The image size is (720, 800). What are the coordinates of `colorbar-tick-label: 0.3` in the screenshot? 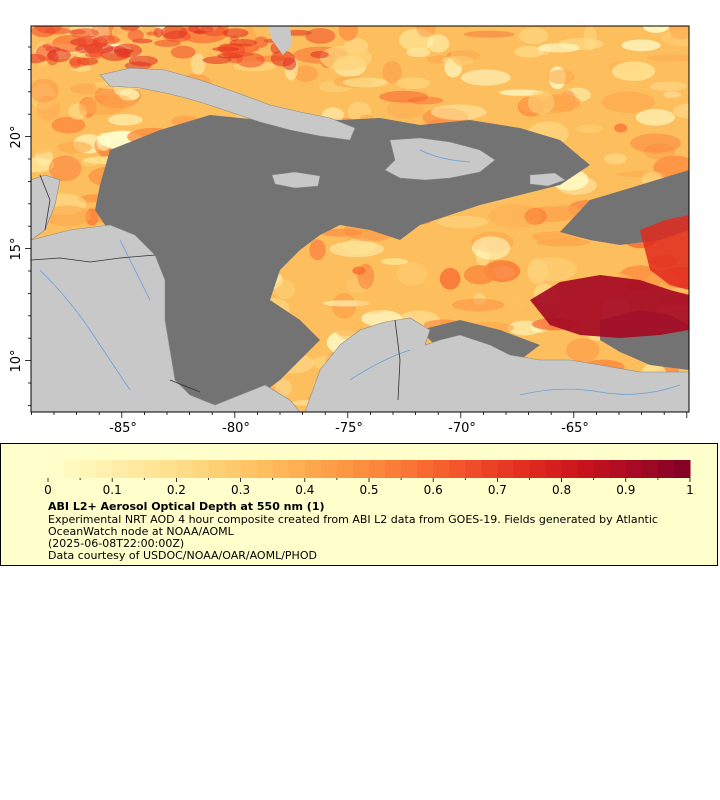 It's located at (240, 490).